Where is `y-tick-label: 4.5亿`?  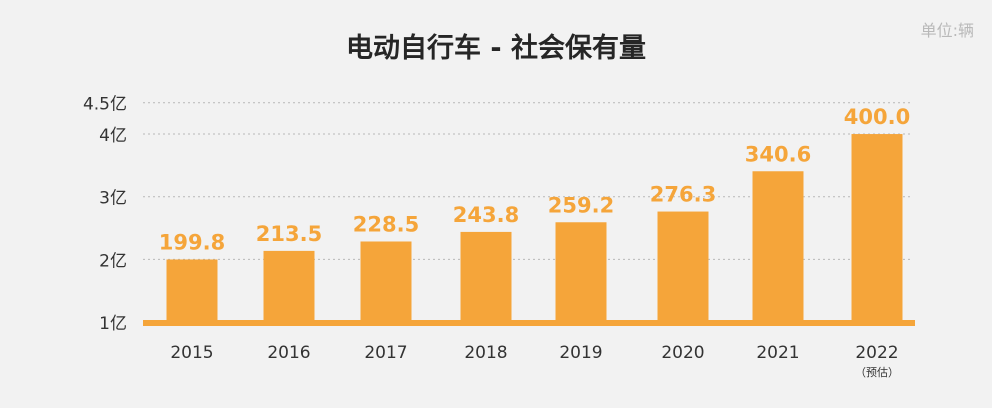 y-tick-label: 4.5亿 is located at coordinates (105, 105).